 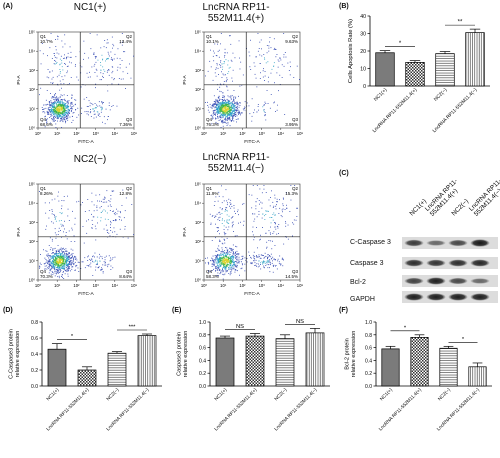 What do you see at coordinates (368, 361) in the screenshot?
I see `y-tick-label: 0.4` at bounding box center [368, 361].